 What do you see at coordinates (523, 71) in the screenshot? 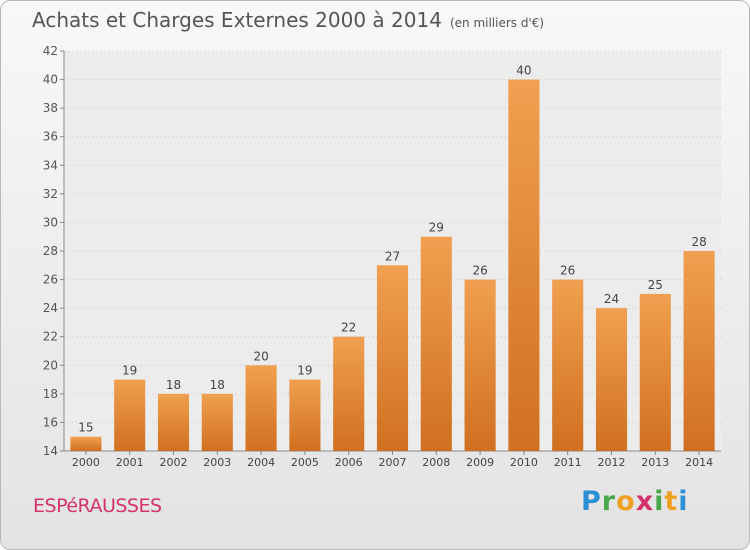
I see `bar-value-label: 40` at bounding box center [523, 71].